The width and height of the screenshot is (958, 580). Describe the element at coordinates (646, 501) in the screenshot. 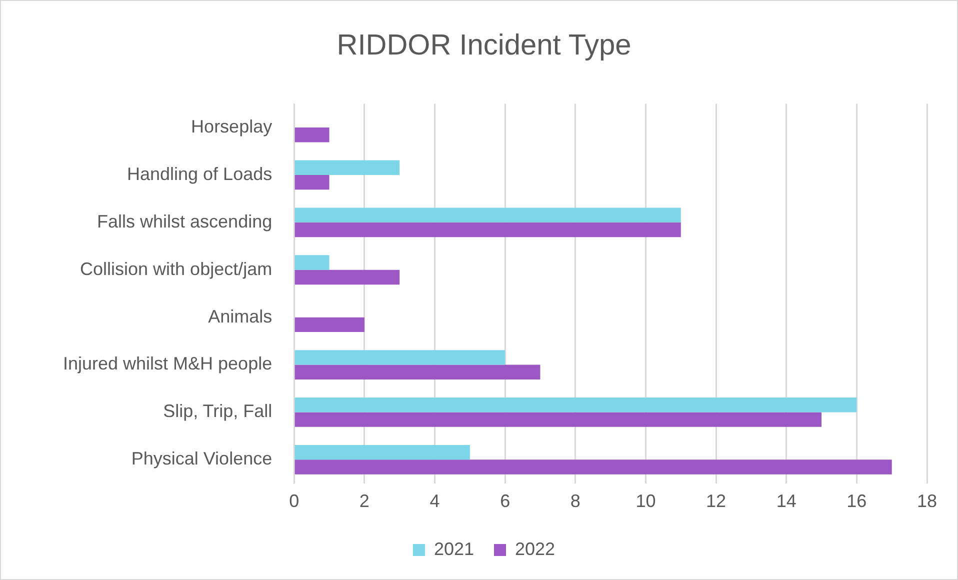

I see `x-tick-label: 10` at that location.